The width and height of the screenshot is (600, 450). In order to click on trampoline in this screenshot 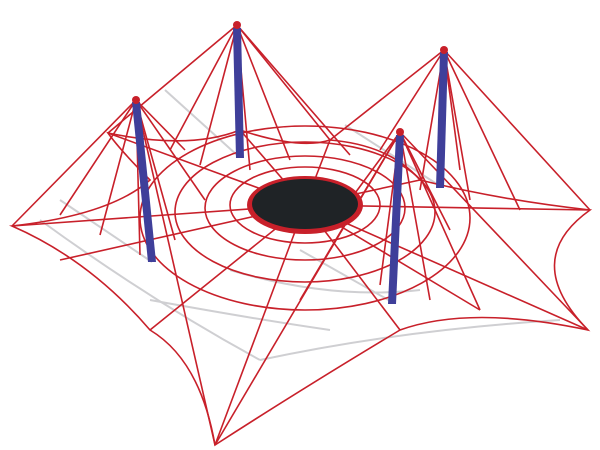, I will do `click(305, 205)`.